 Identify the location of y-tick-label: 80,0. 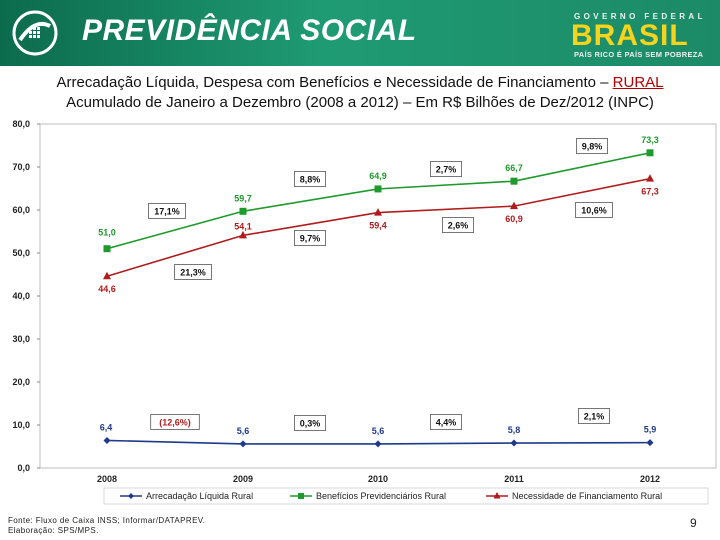
(21, 124).